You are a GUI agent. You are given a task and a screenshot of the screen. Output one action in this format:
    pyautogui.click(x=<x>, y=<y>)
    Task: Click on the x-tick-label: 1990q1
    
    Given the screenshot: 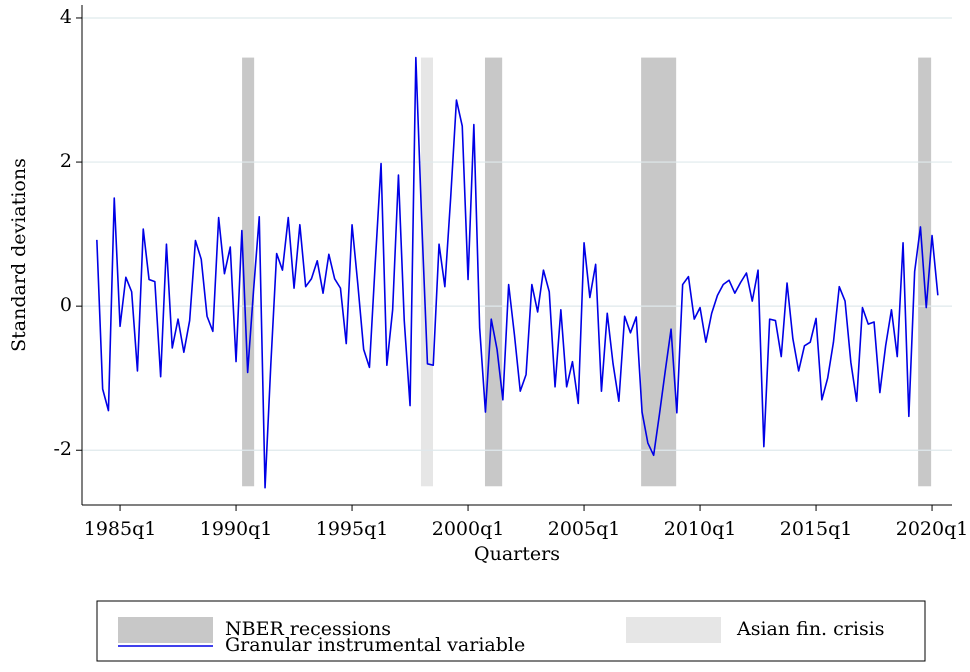 What is the action you would take?
    pyautogui.click(x=236, y=529)
    